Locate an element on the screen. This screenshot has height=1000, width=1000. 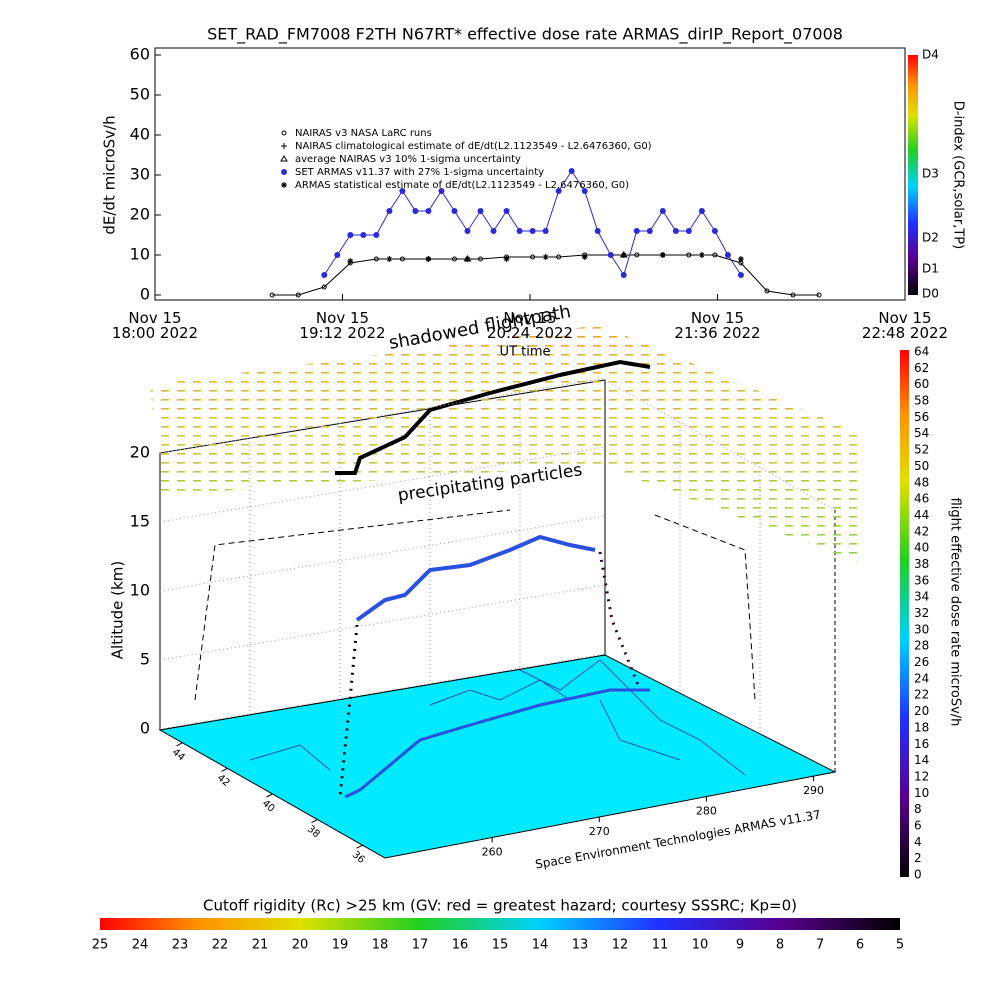
colorbar-tick-label: 15 is located at coordinates (500, 945).